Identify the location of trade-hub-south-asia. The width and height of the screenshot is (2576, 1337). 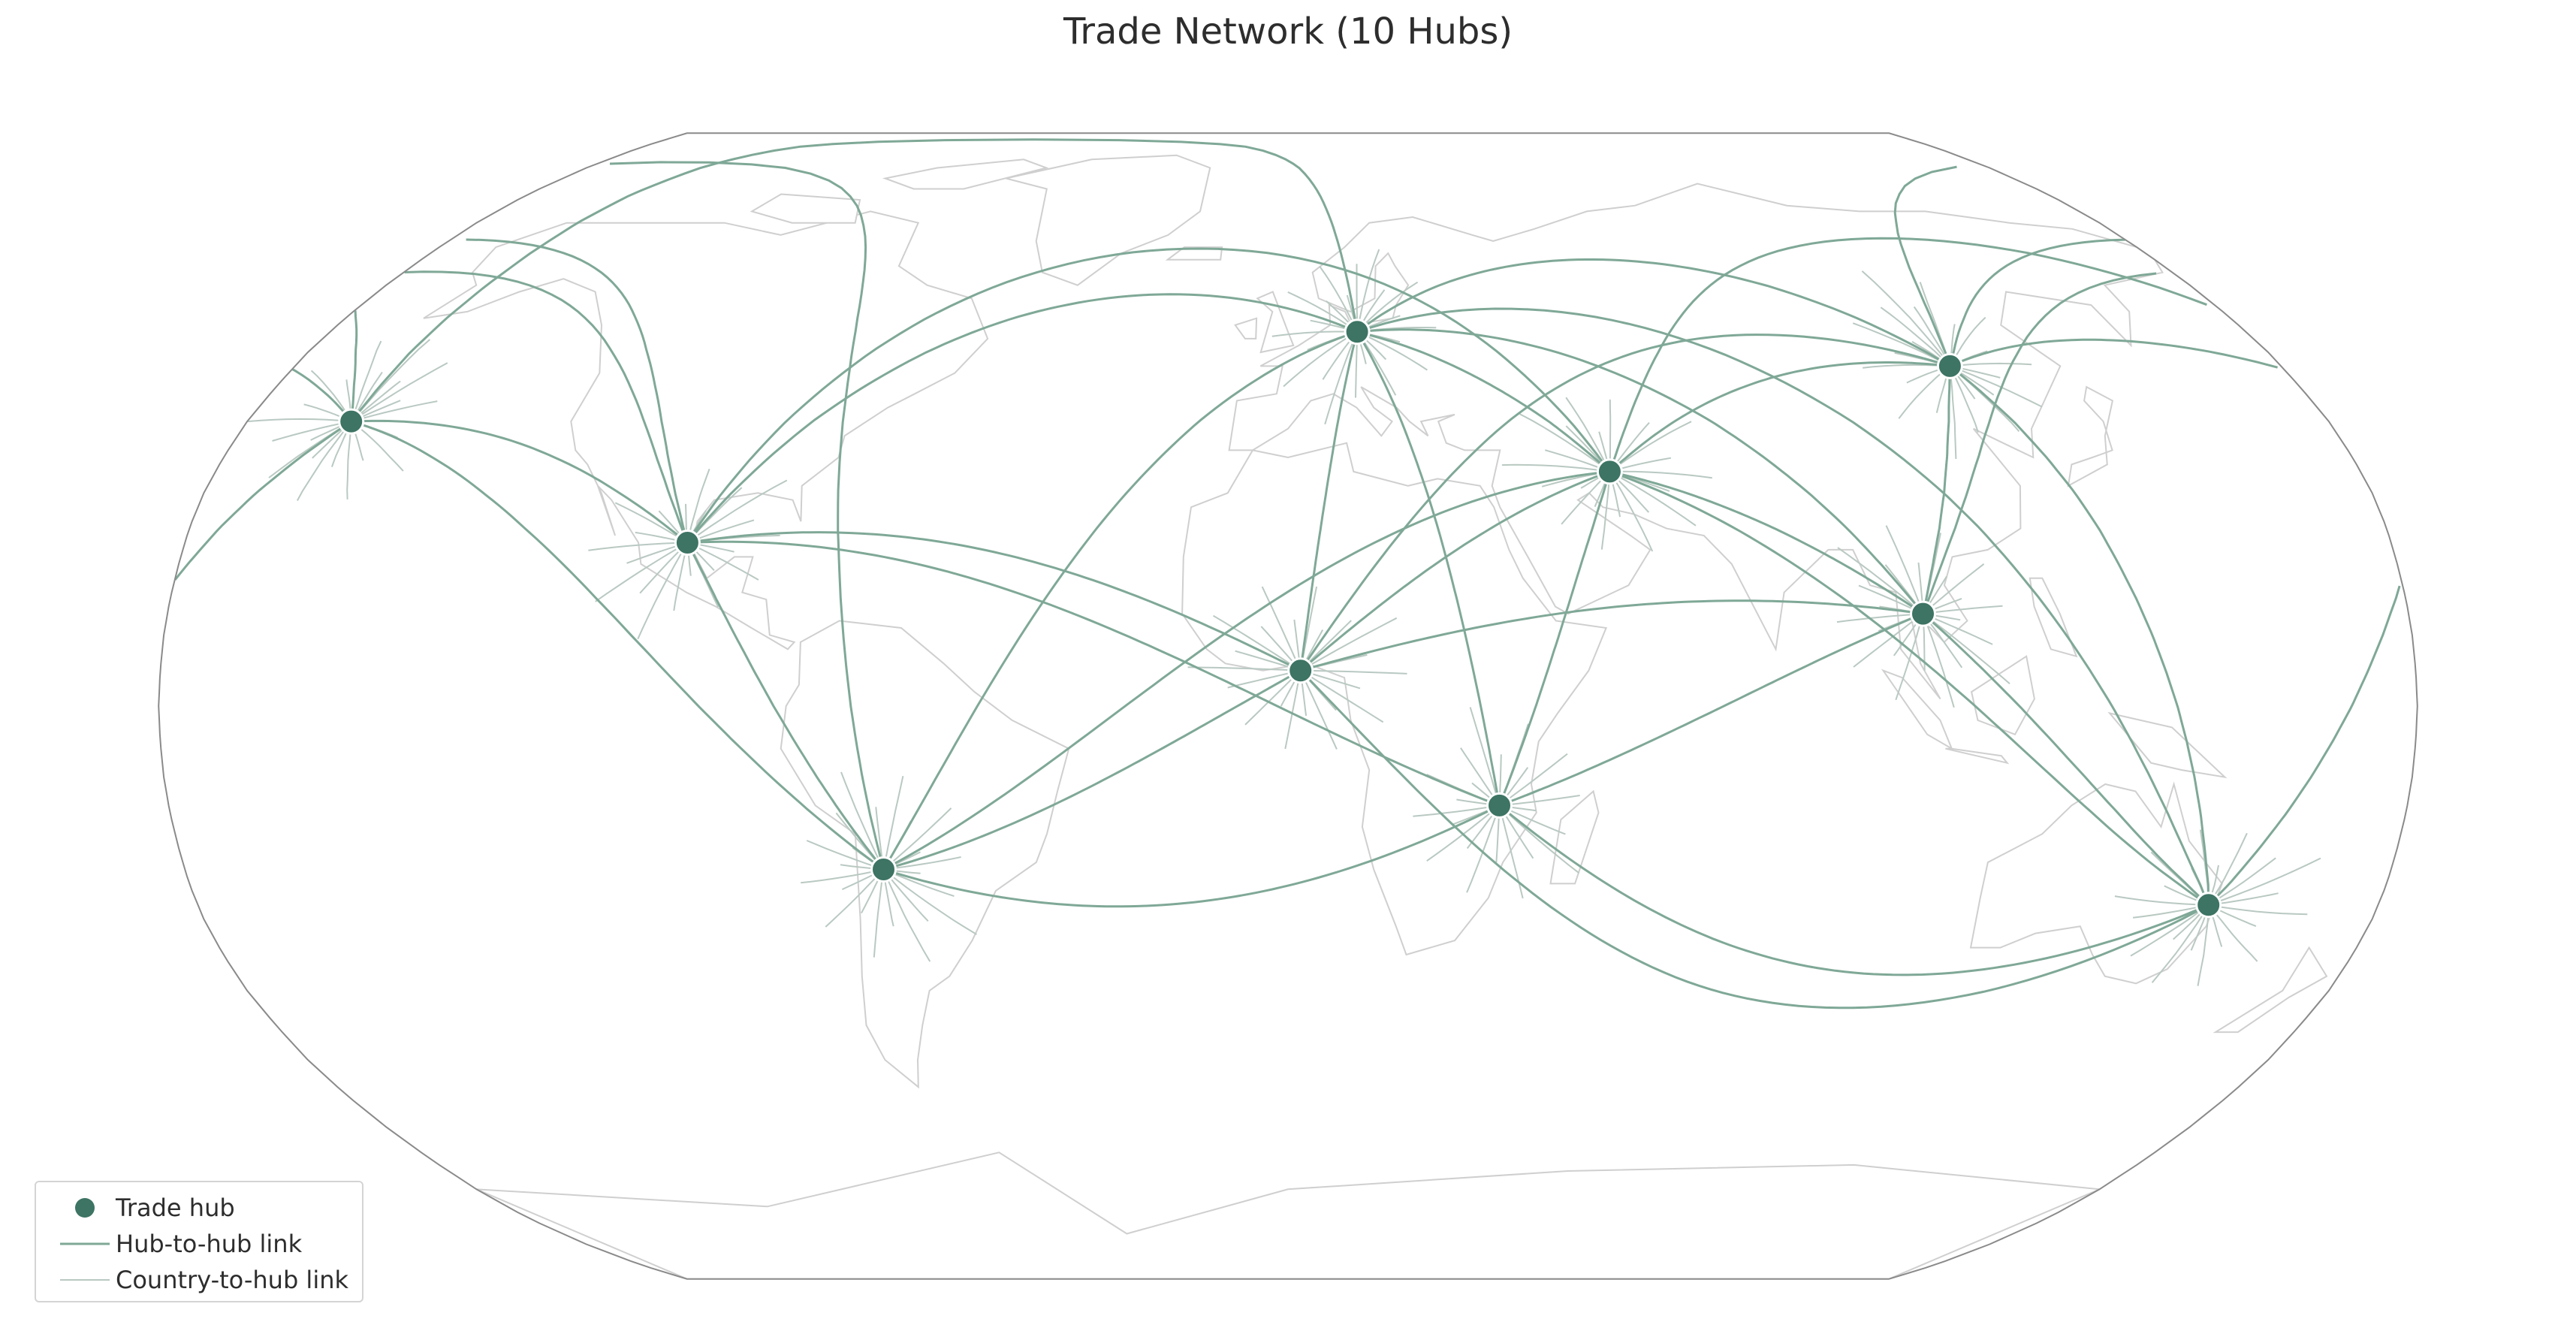
(1923, 613).